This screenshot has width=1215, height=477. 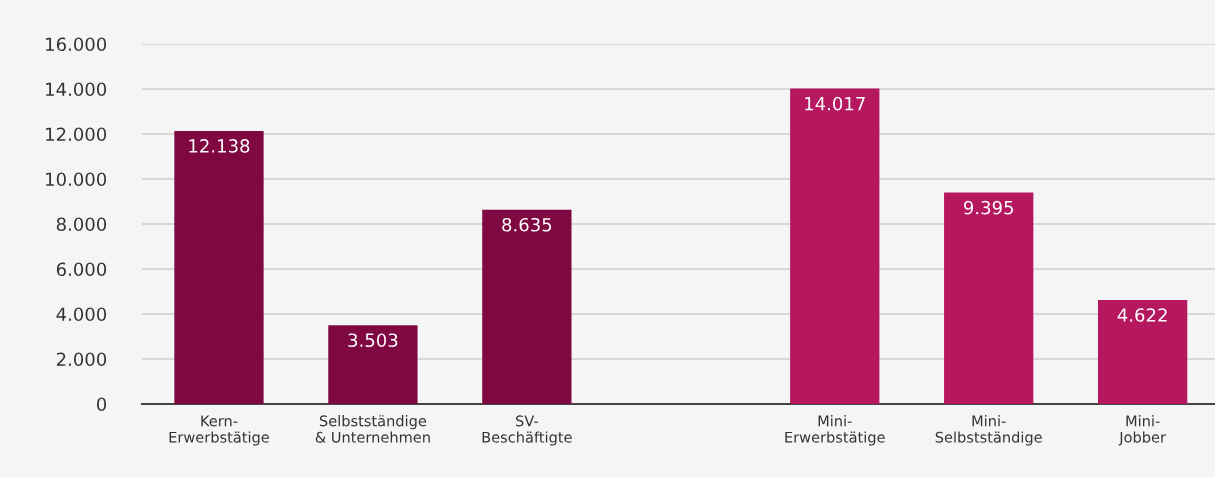 What do you see at coordinates (988, 207) in the screenshot?
I see `data-label: 9.395` at bounding box center [988, 207].